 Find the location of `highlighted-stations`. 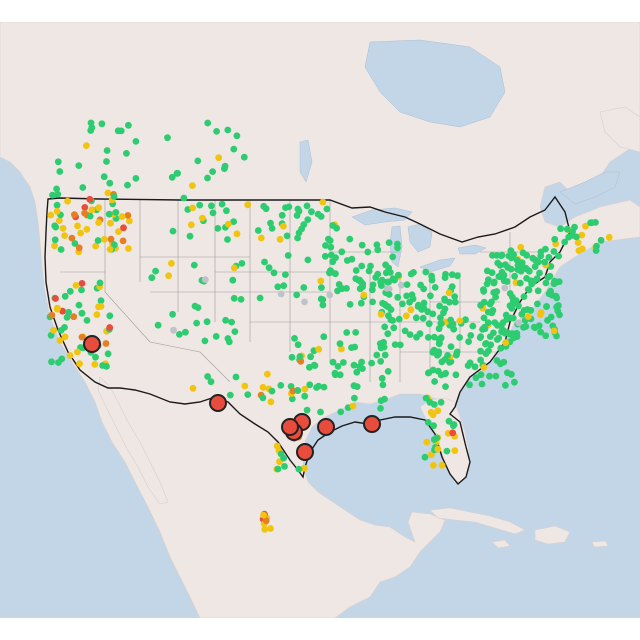

highlighted-stations is located at coordinates (232, 398).